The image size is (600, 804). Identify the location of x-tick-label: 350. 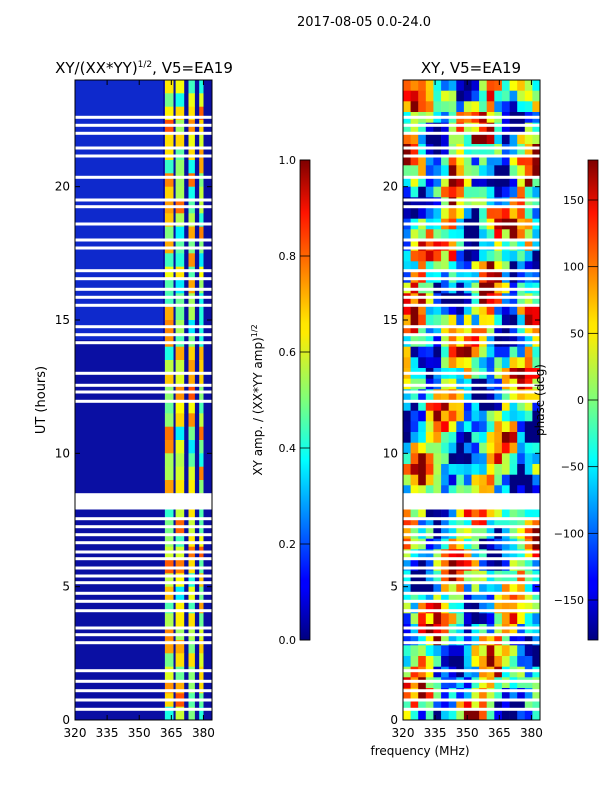
(139, 733).